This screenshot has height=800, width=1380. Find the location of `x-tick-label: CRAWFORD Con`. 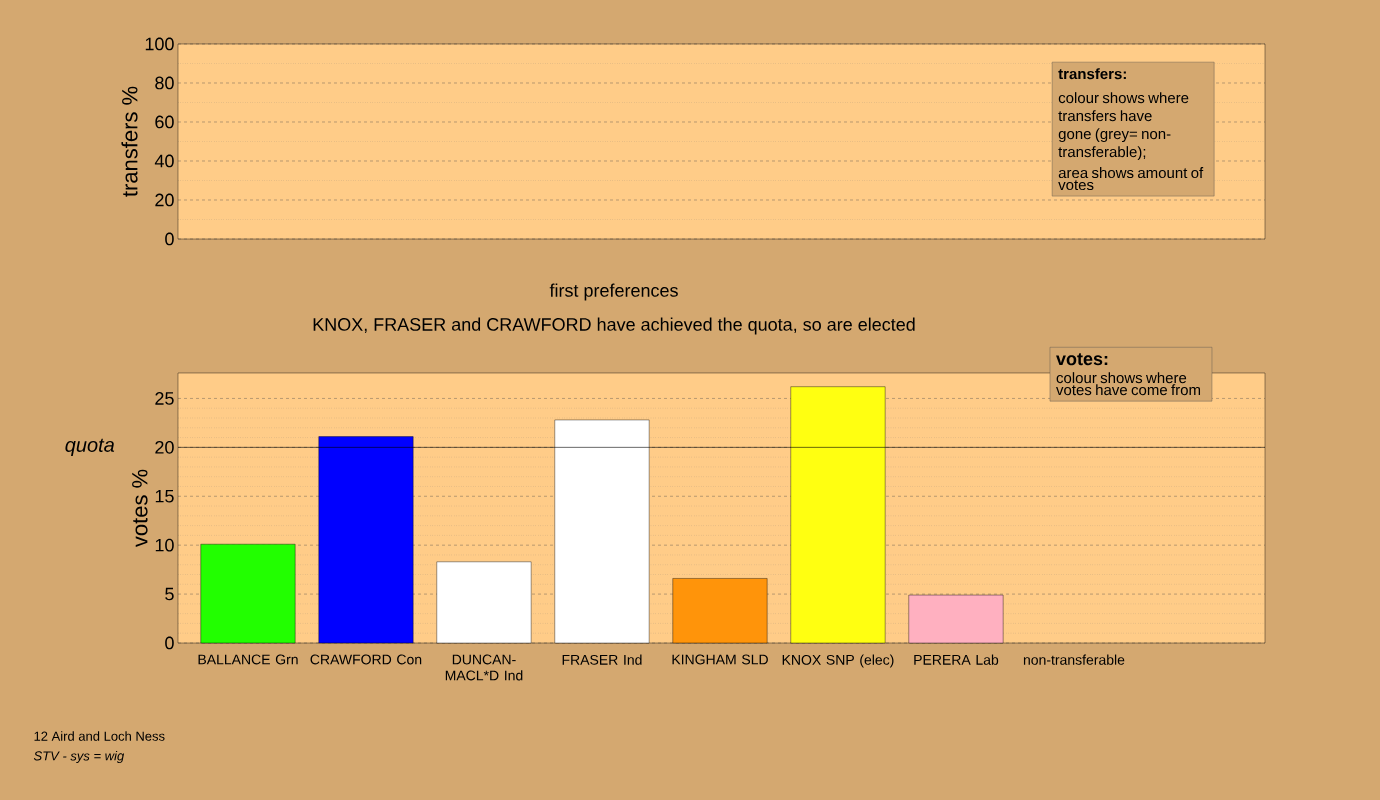

x-tick-label: CRAWFORD Con is located at coordinates (366, 659).